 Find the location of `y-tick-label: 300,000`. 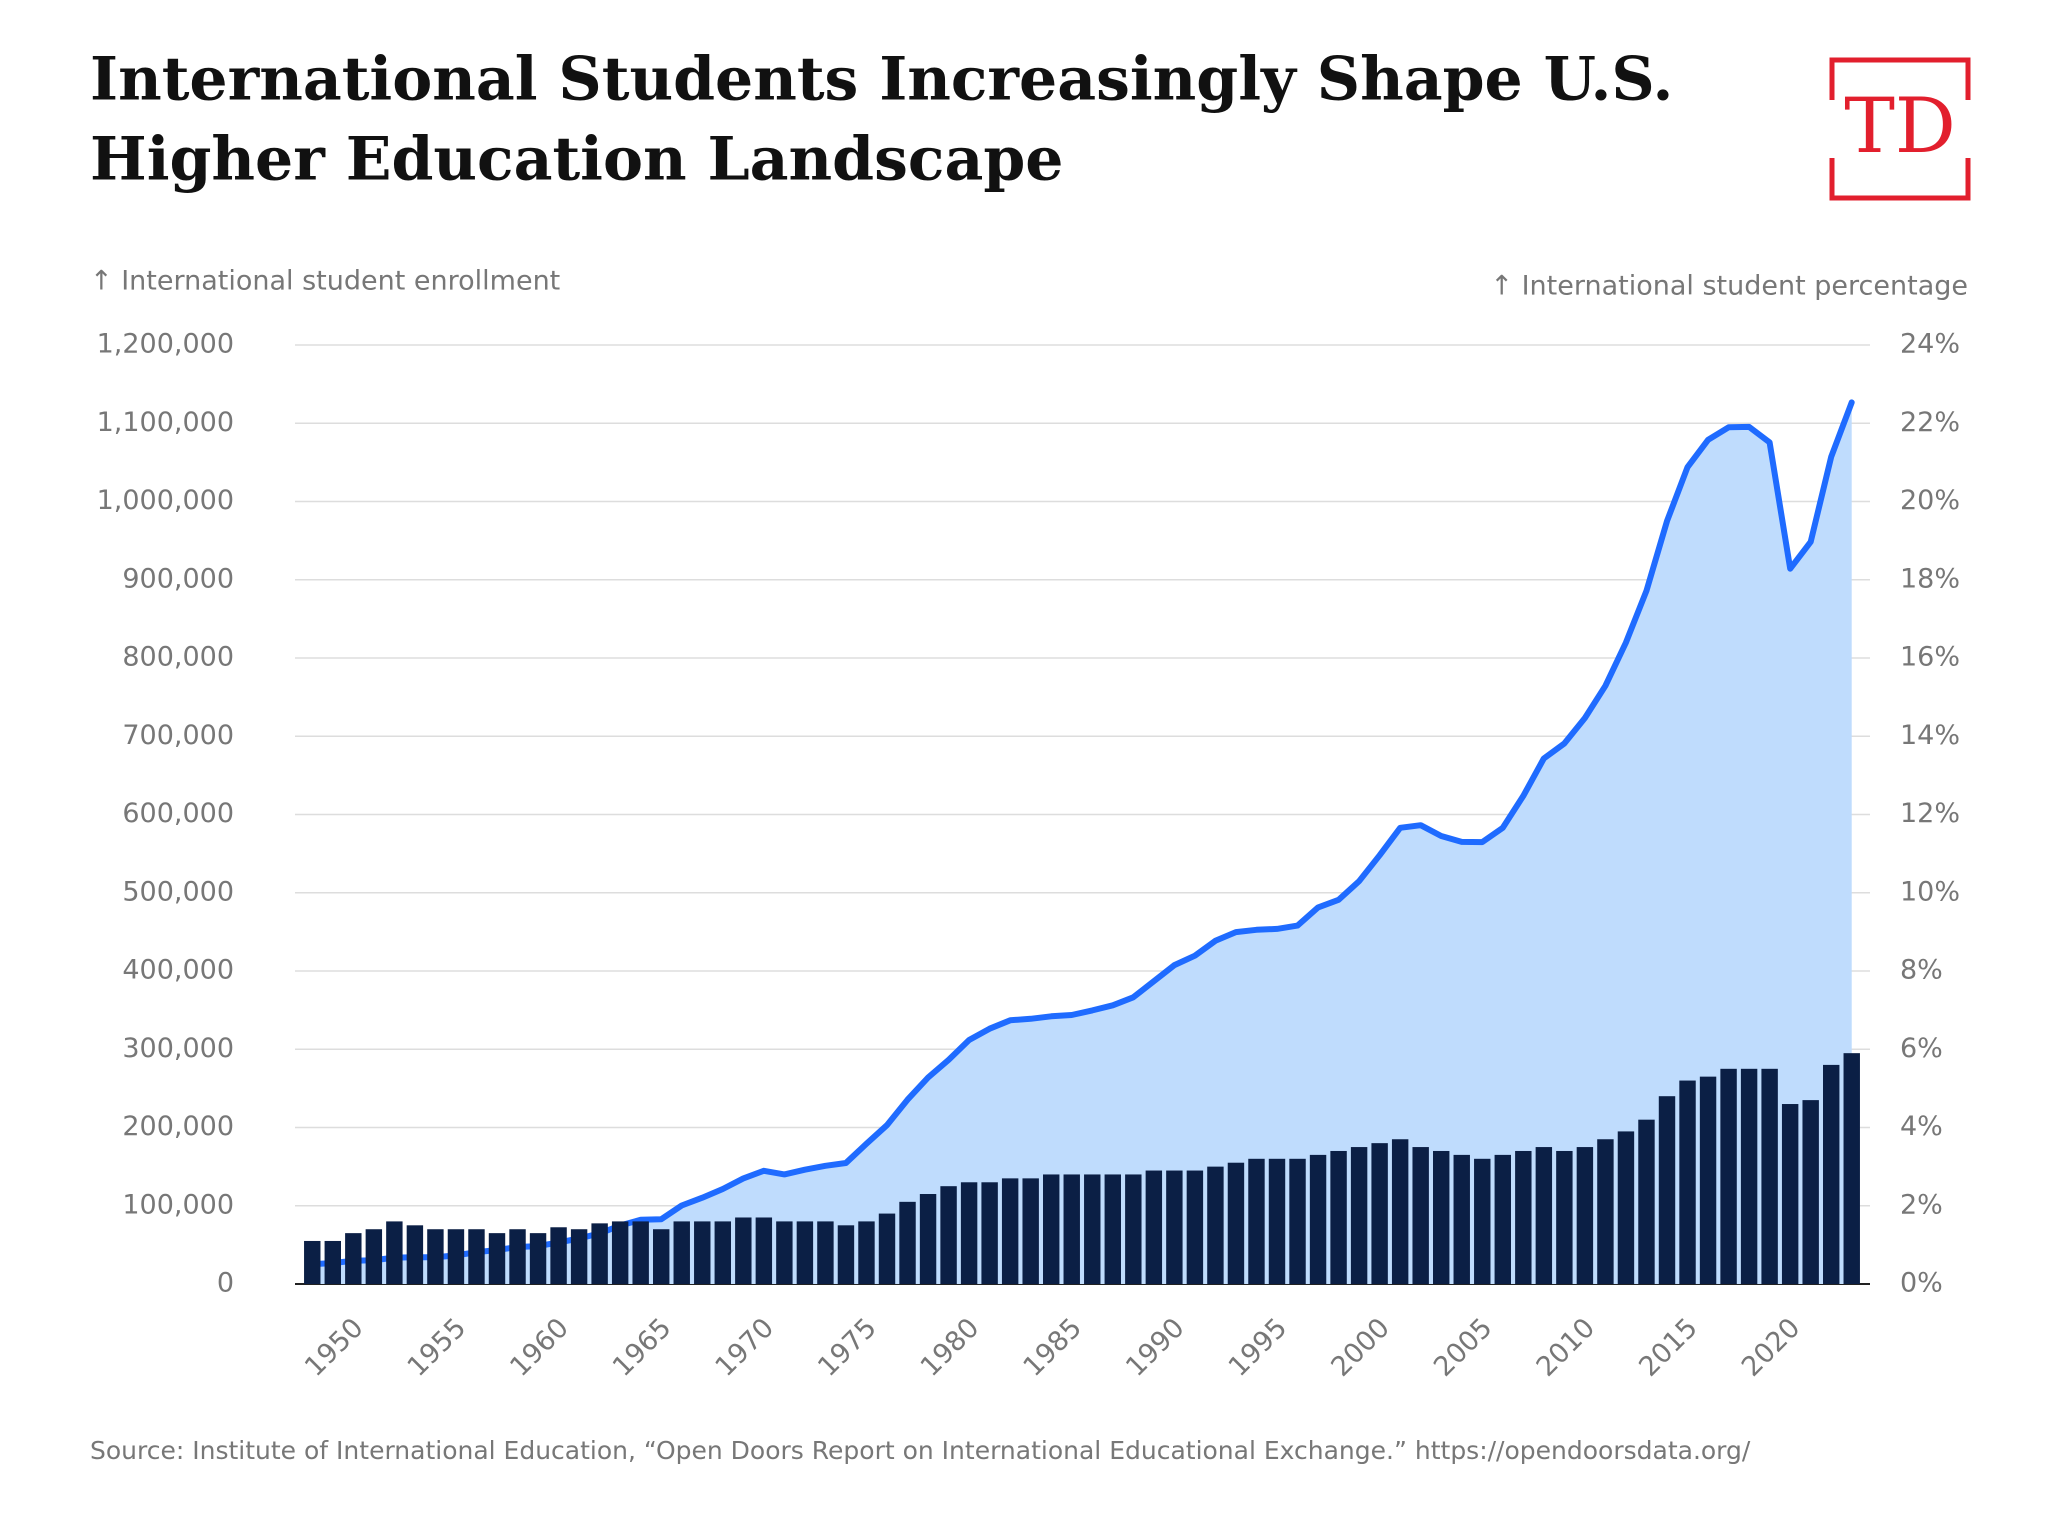

y-tick-label: 300,000 is located at coordinates (178, 1048).